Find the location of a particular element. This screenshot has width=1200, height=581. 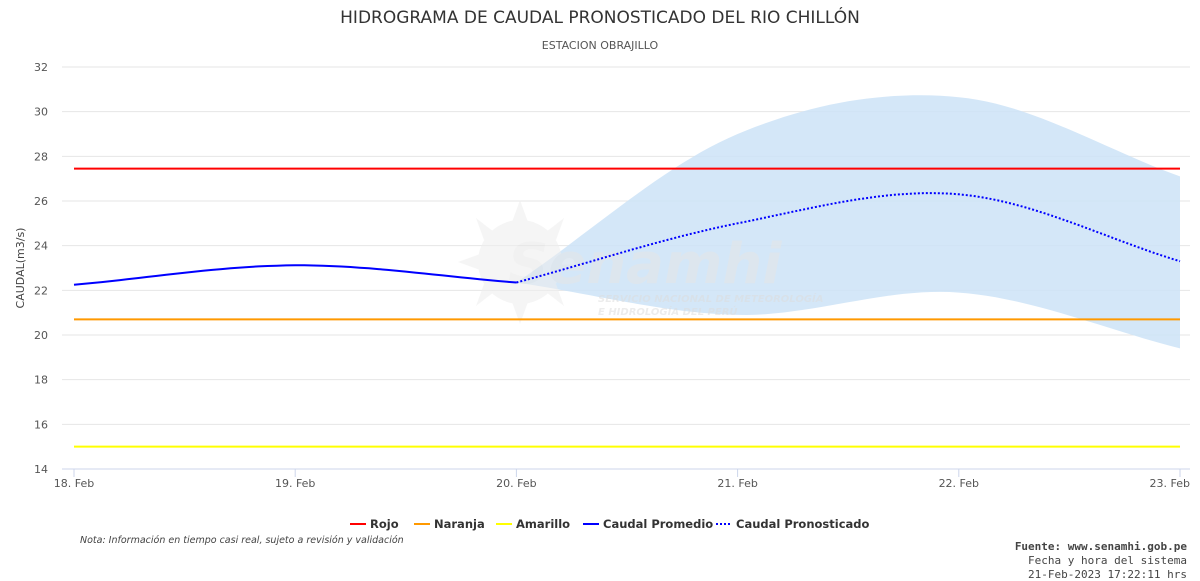

legend-item-amarillo: Amarillo is located at coordinates (533, 524).